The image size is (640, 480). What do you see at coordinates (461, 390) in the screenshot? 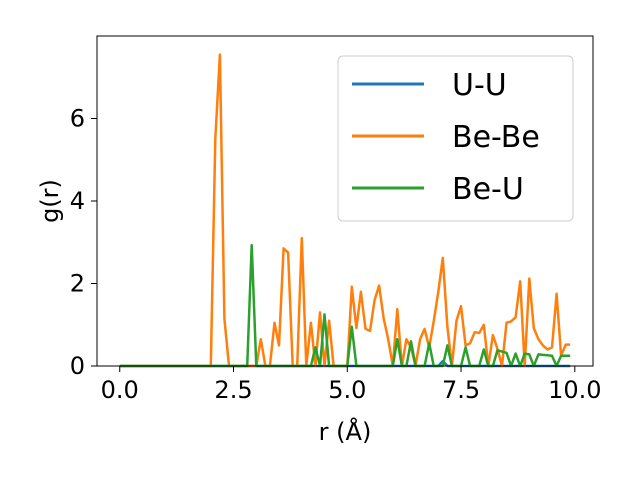
I see `x-tick-label: 7.5` at bounding box center [461, 390].